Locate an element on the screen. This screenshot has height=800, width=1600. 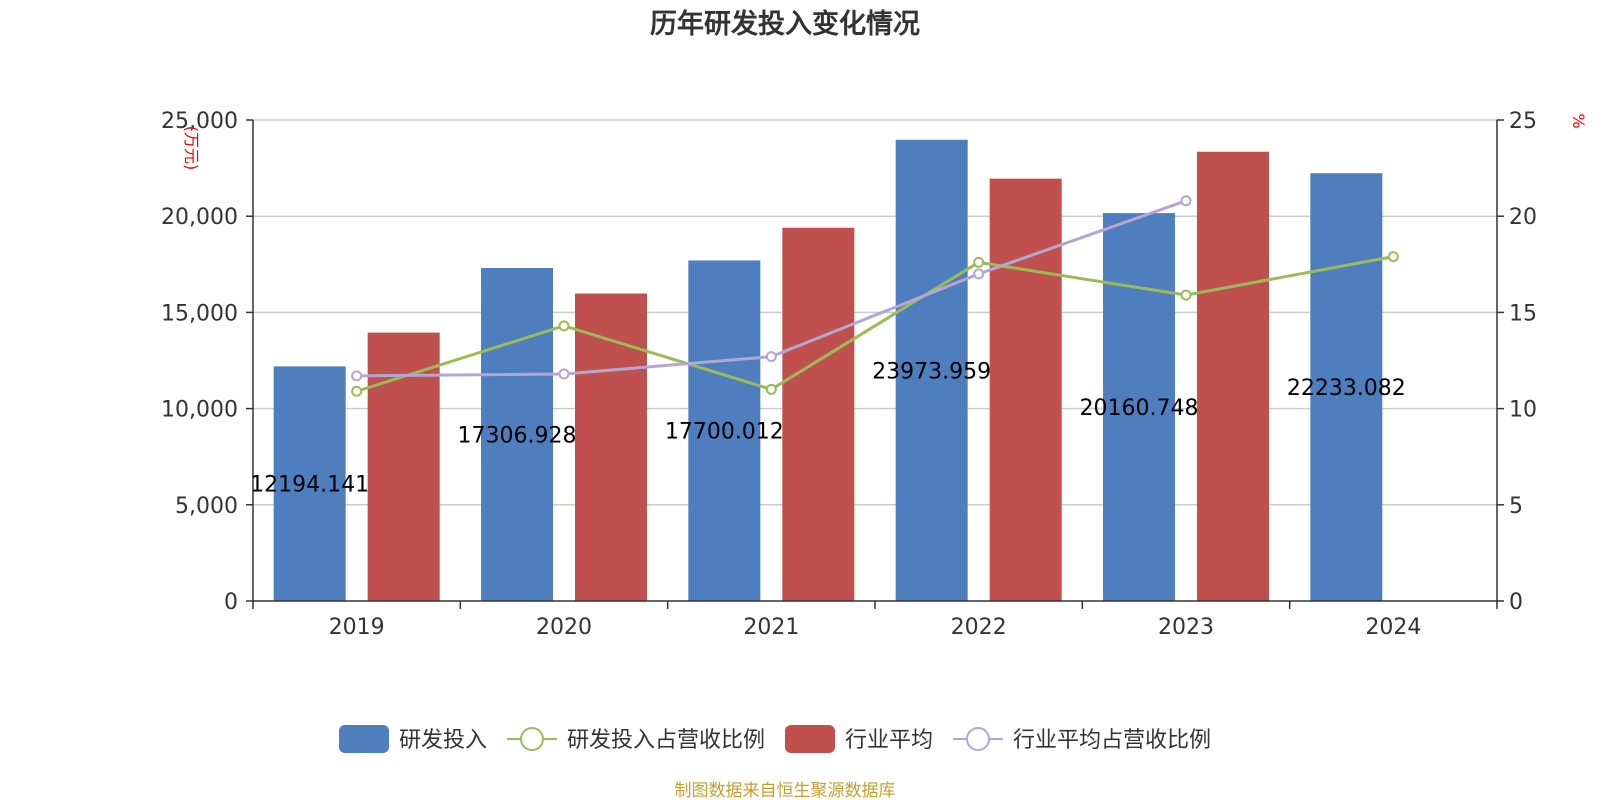
bar-data-label: 17700.012 is located at coordinates (724, 432).